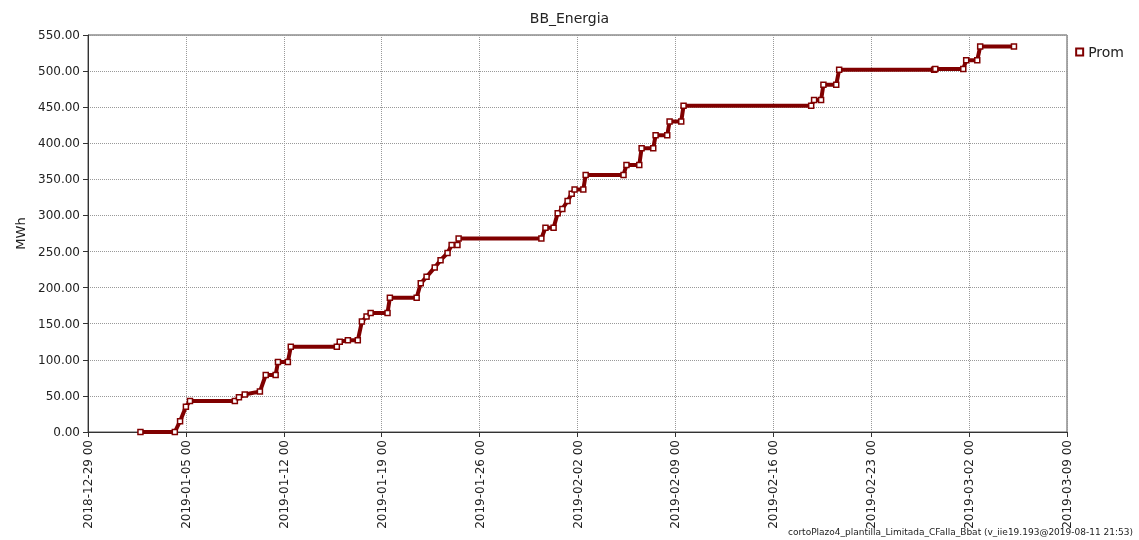  Describe the element at coordinates (21, 233) in the screenshot. I see `y-axis-title: MWh` at that location.